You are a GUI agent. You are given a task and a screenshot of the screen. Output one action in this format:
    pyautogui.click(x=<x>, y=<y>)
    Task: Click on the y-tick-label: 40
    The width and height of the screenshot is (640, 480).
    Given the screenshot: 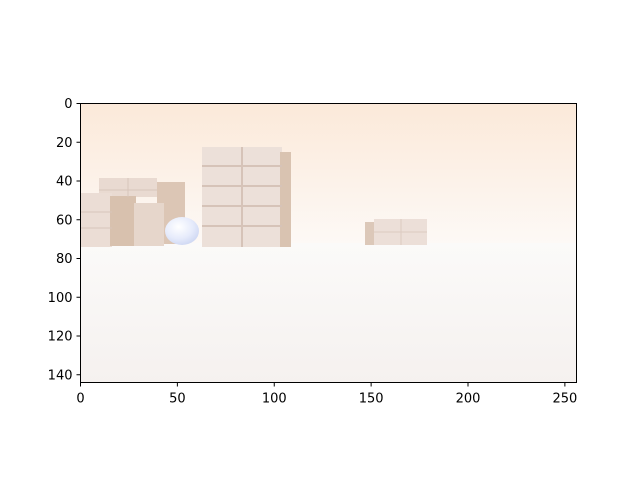 What is the action you would take?
    pyautogui.click(x=64, y=182)
    